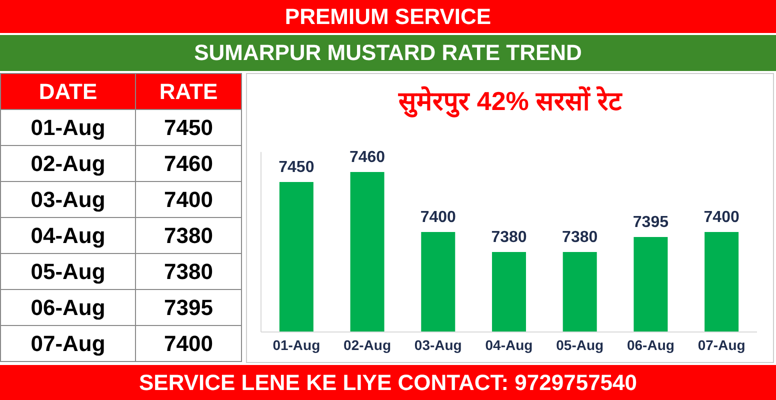 The image size is (776, 400). What do you see at coordinates (68, 128) in the screenshot?
I see `category-label: 01-Aug` at bounding box center [68, 128].